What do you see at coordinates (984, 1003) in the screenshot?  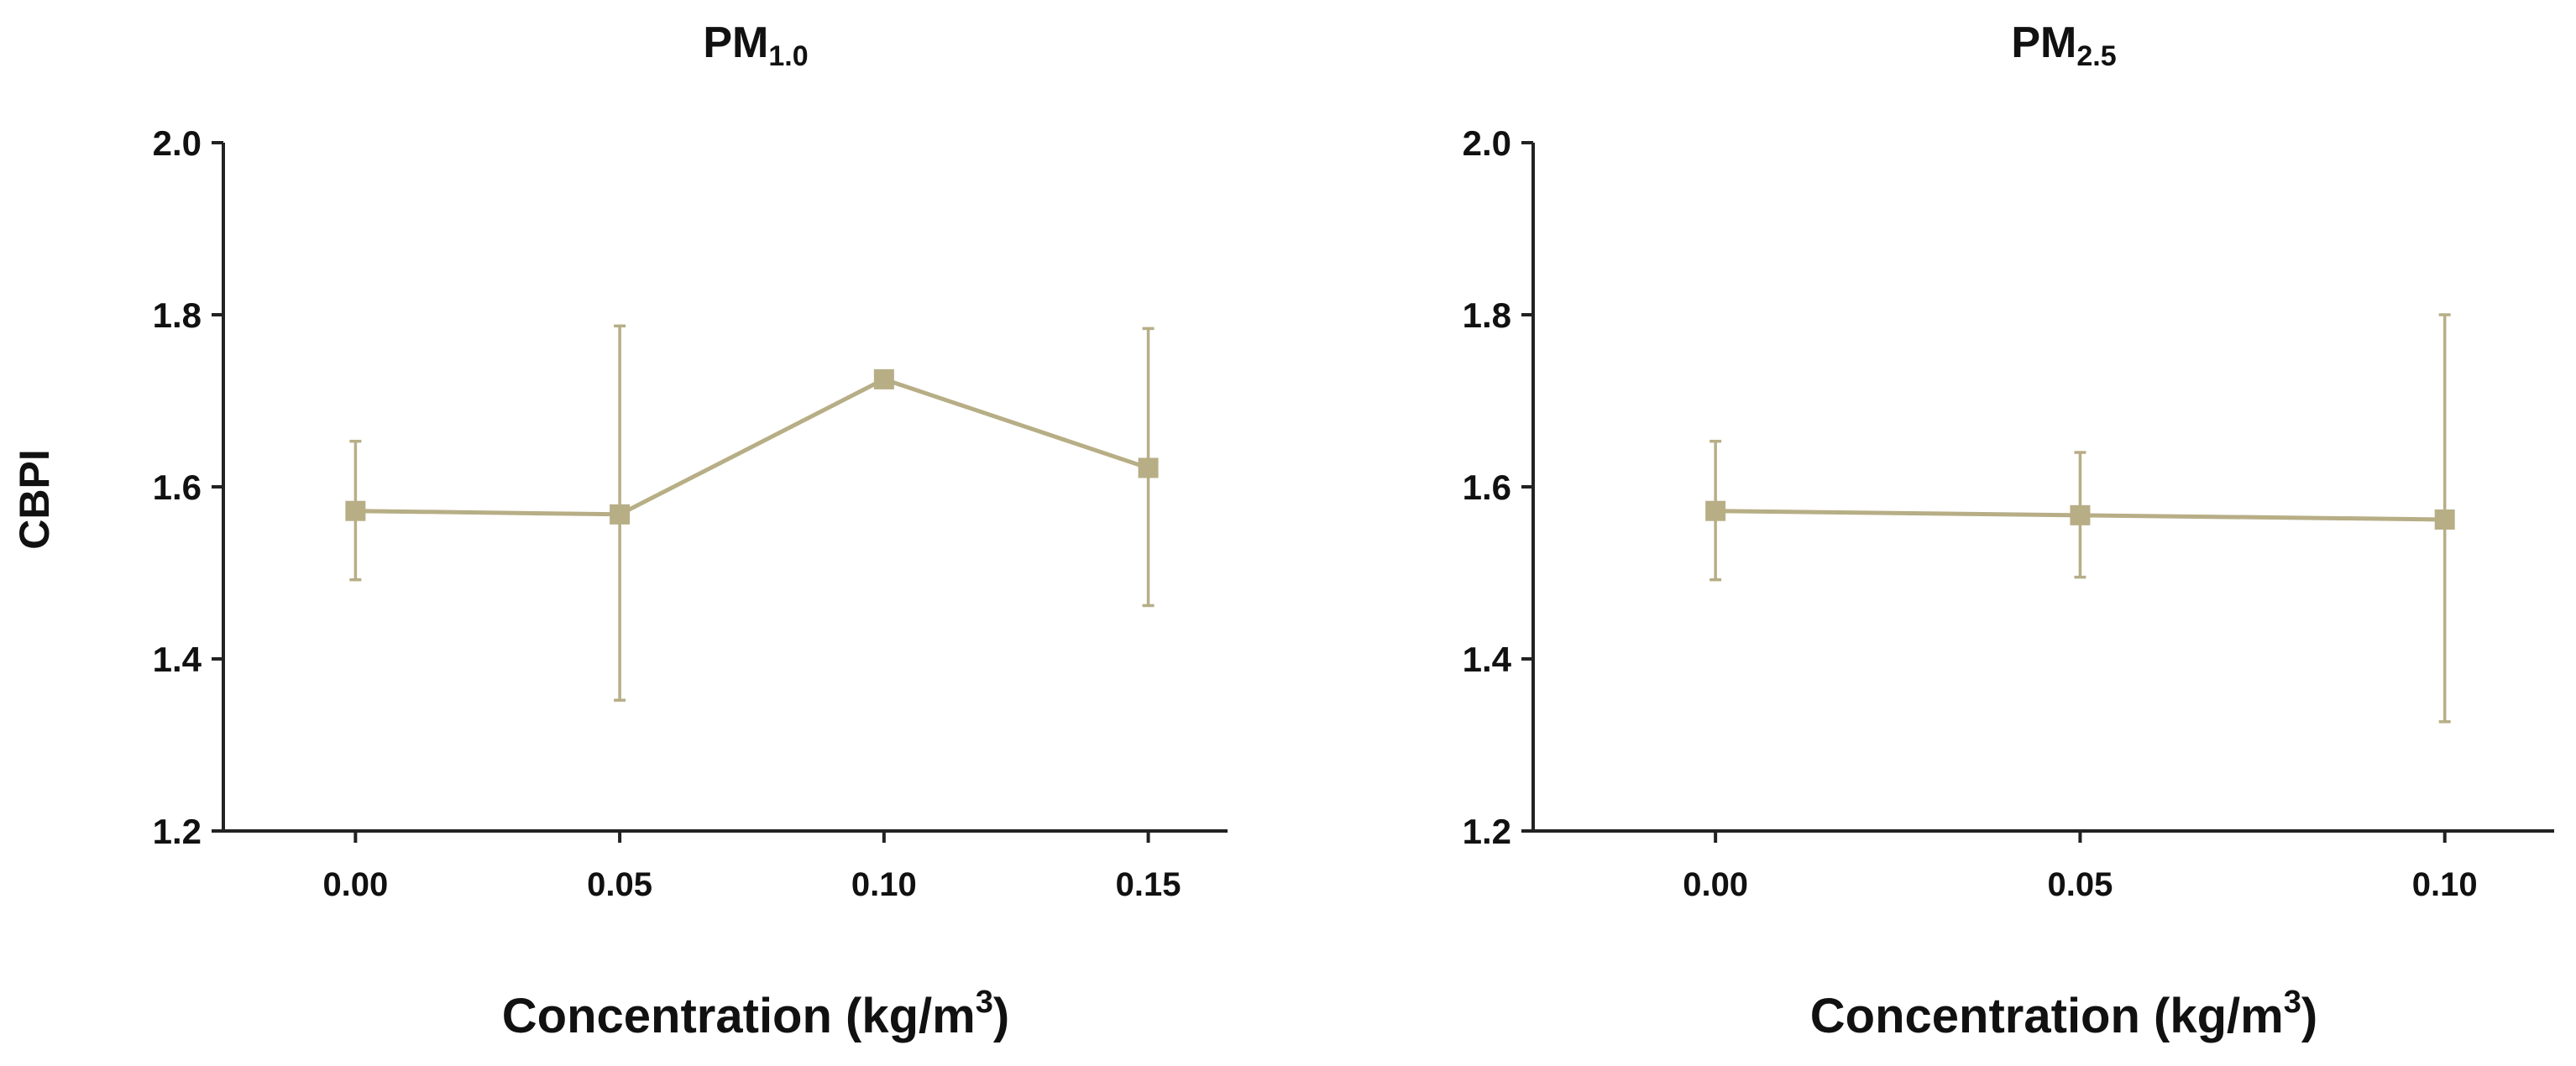 I see `x-axis-label-pm1-sup: 3` at bounding box center [984, 1003].